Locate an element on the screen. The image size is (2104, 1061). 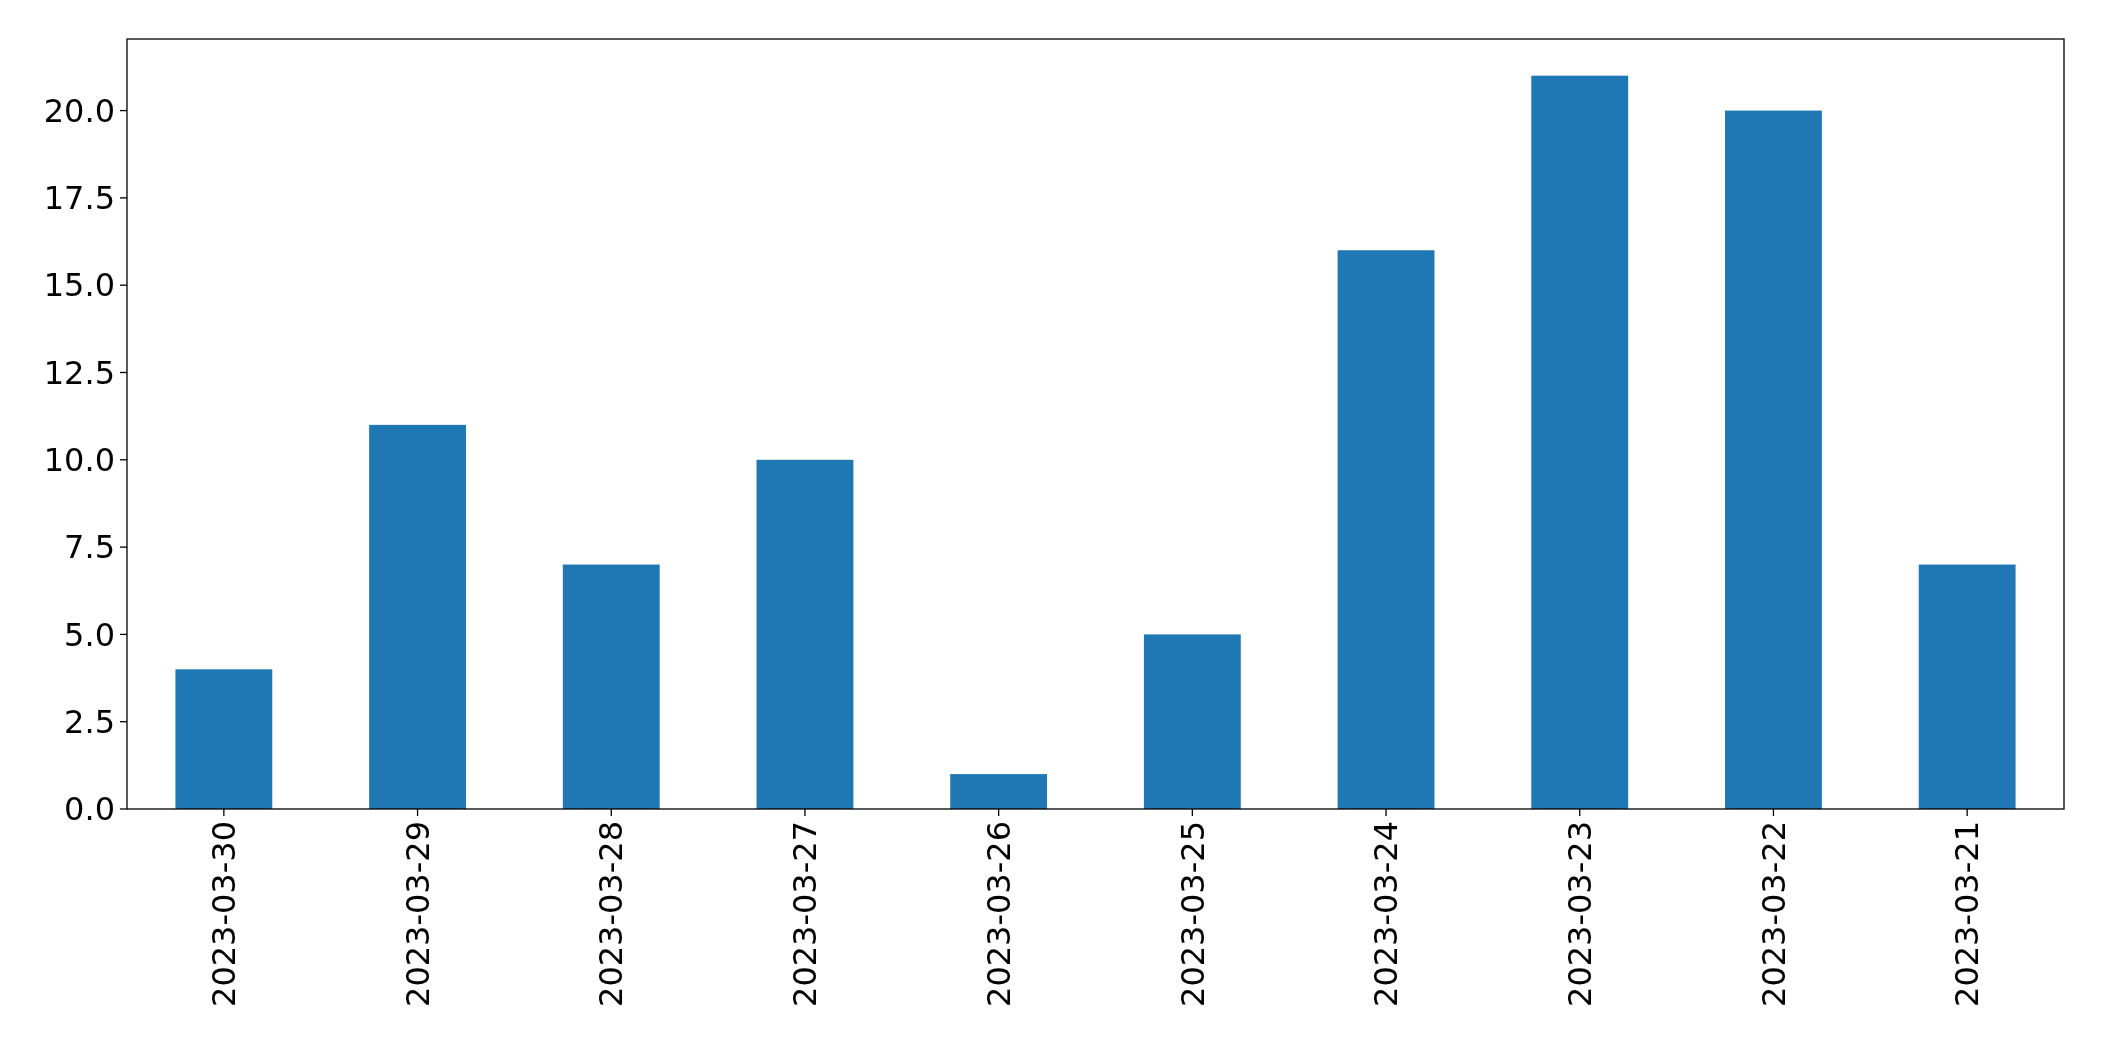
x-tick-label: 2023-03-22 is located at coordinates (1773, 914).